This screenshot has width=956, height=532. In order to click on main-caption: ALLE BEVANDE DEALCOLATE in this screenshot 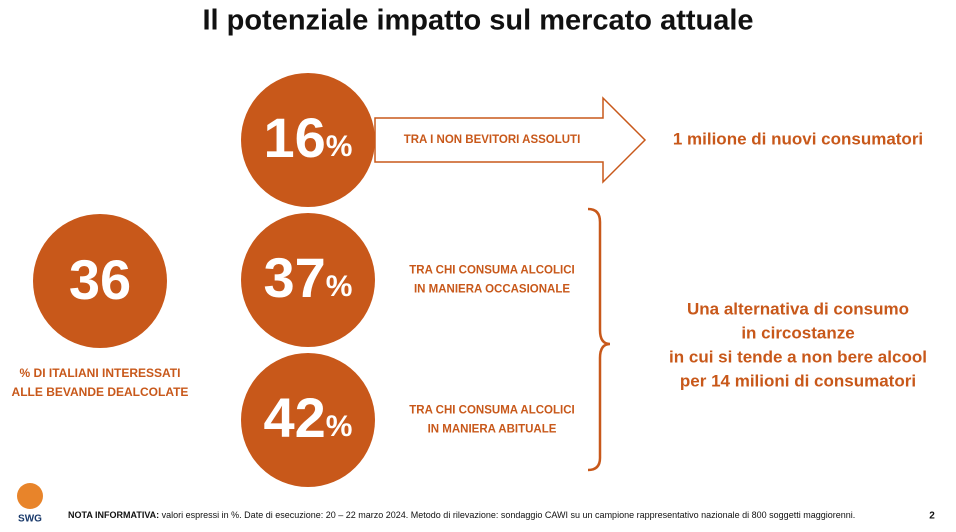, I will do `click(100, 392)`.